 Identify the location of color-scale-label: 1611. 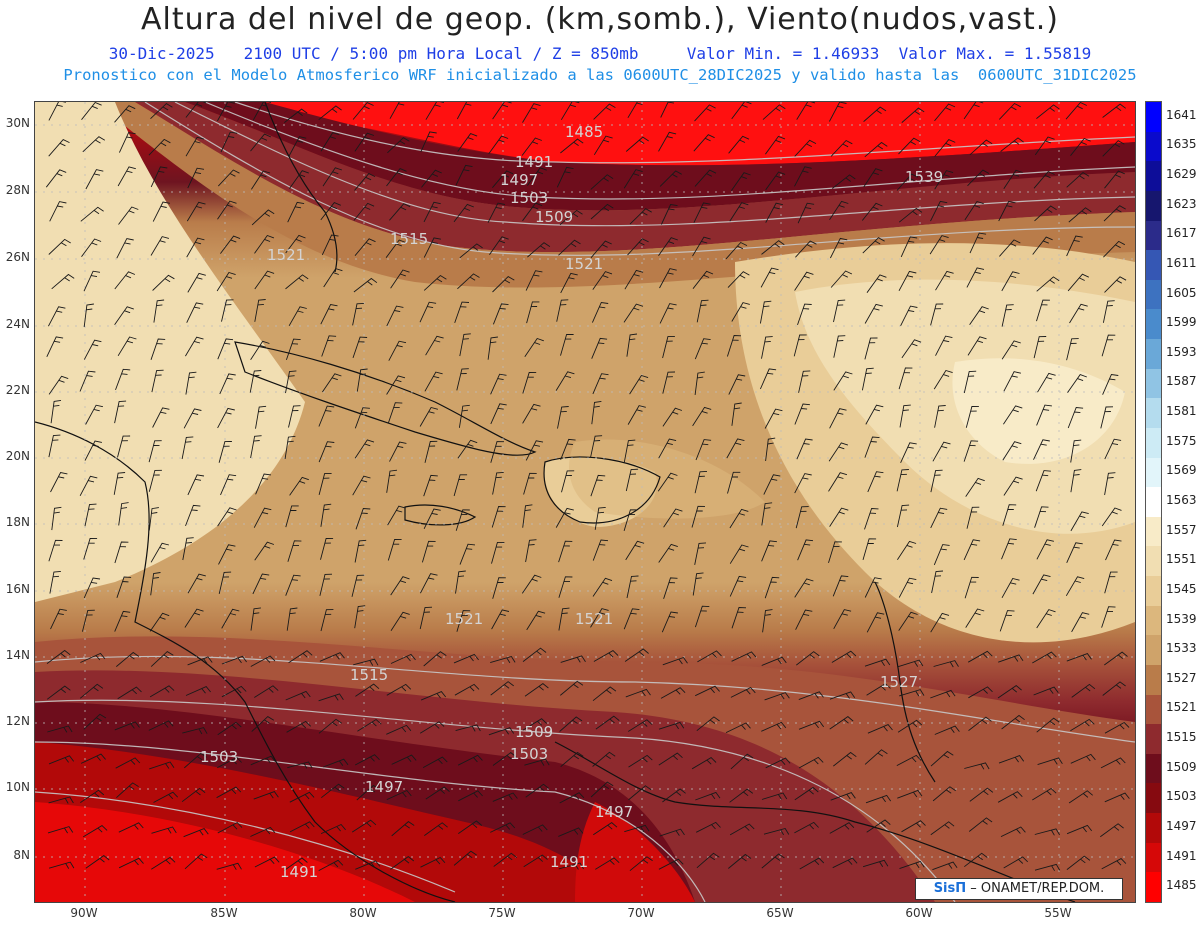
(1181, 262).